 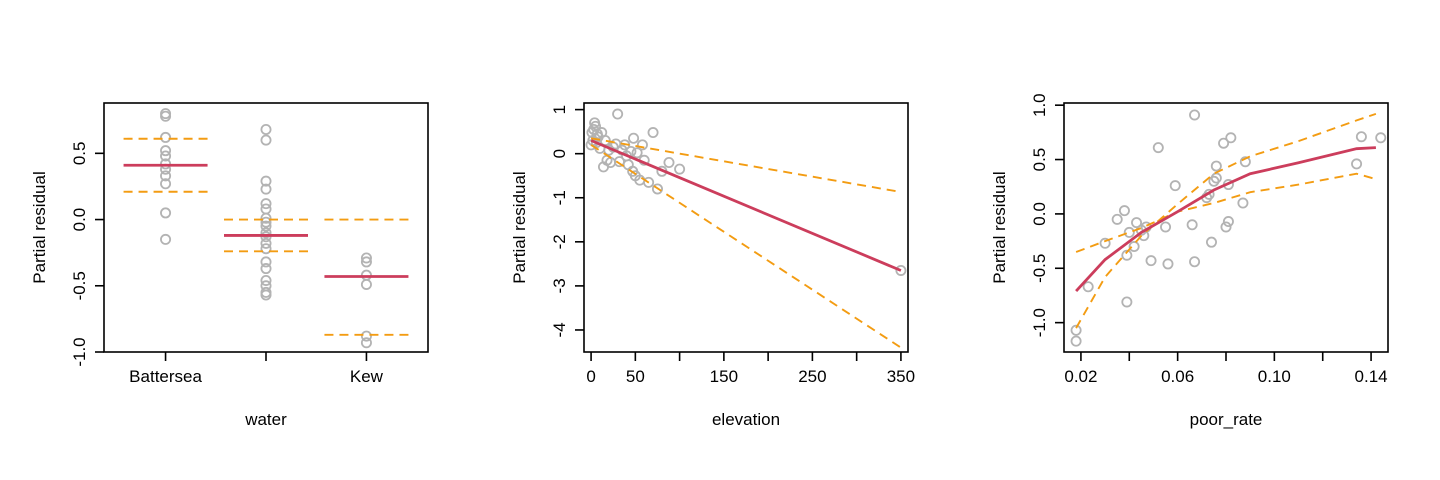 I want to click on x-tick-label: 150, so click(x=724, y=376).